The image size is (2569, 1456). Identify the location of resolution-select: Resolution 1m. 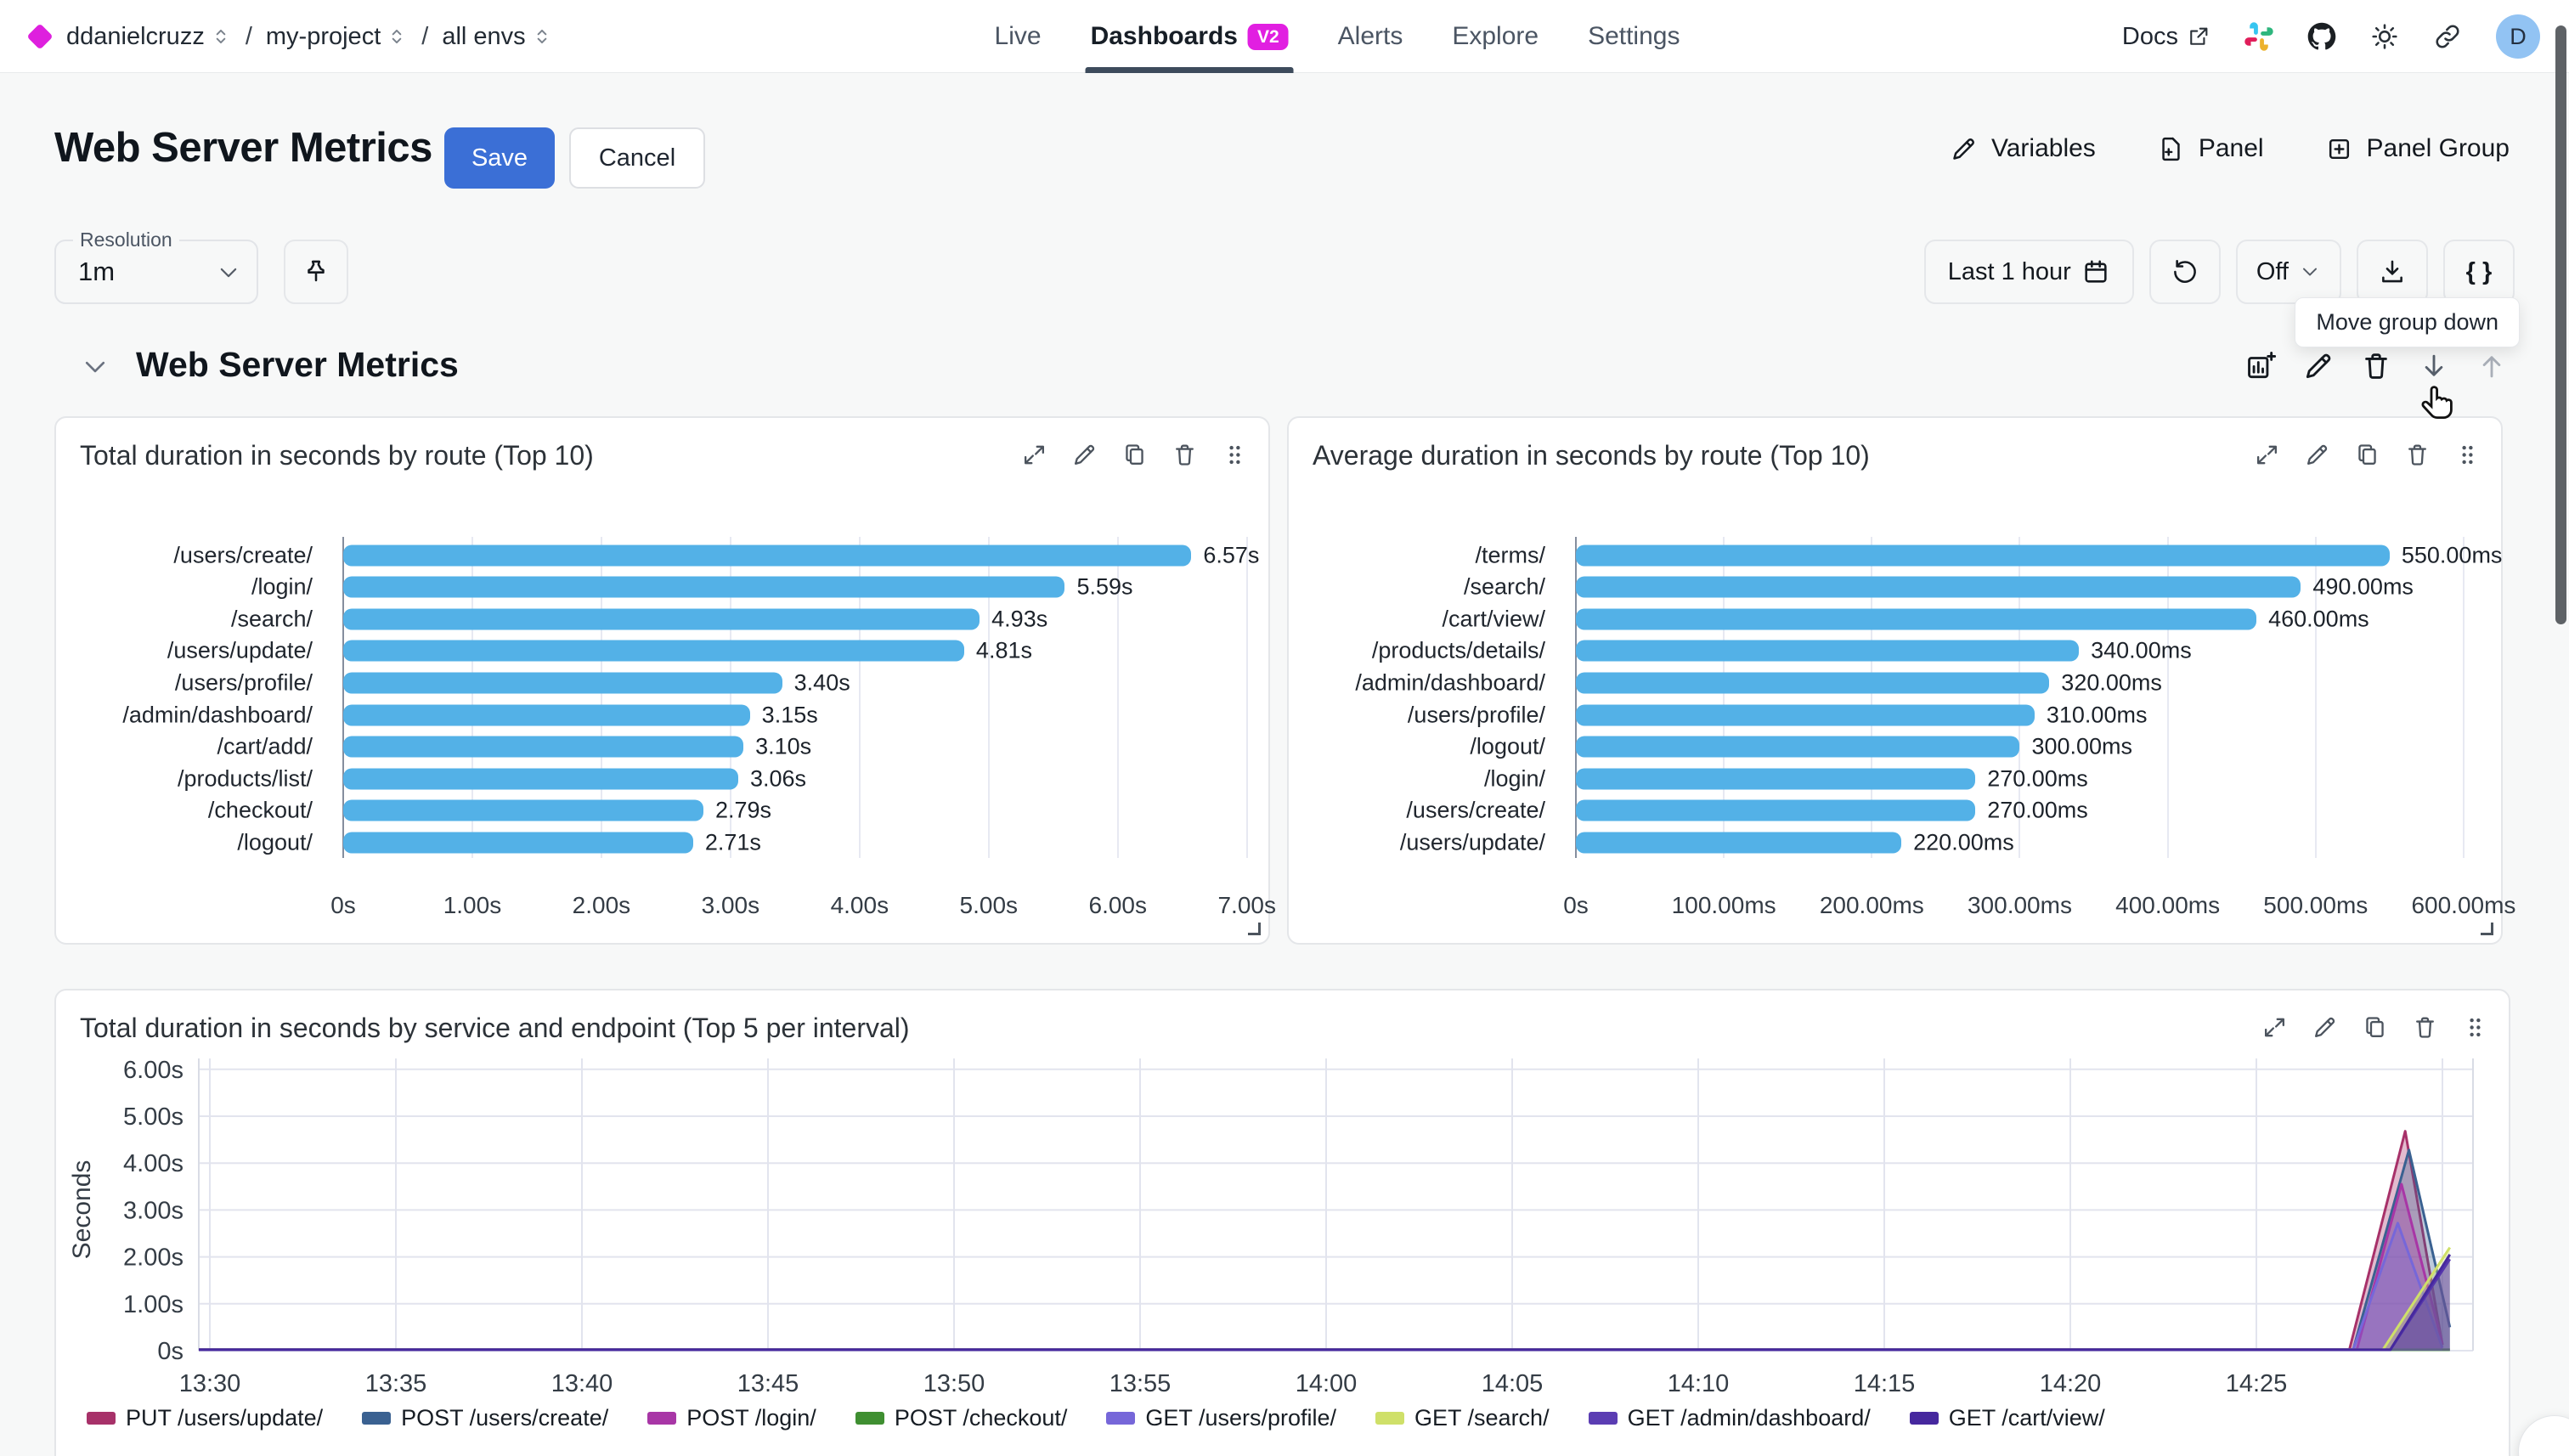
(156, 266).